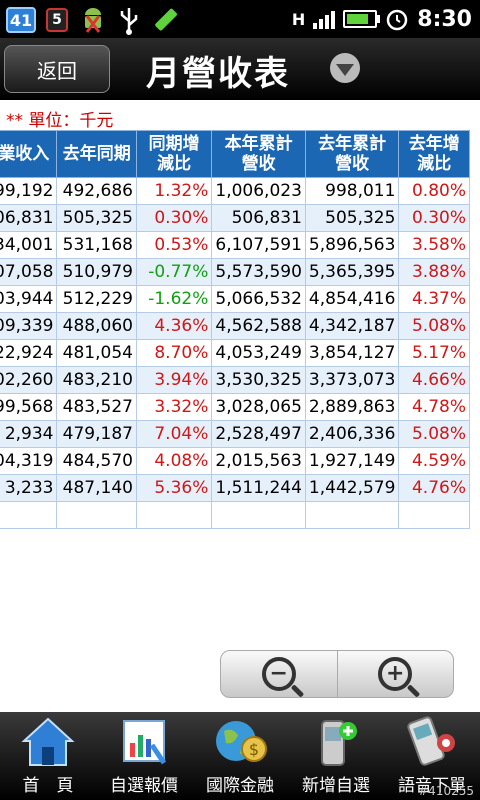 This screenshot has width=480, height=800. I want to click on nav-item-voice-order: 語音下單, so click(432, 756).